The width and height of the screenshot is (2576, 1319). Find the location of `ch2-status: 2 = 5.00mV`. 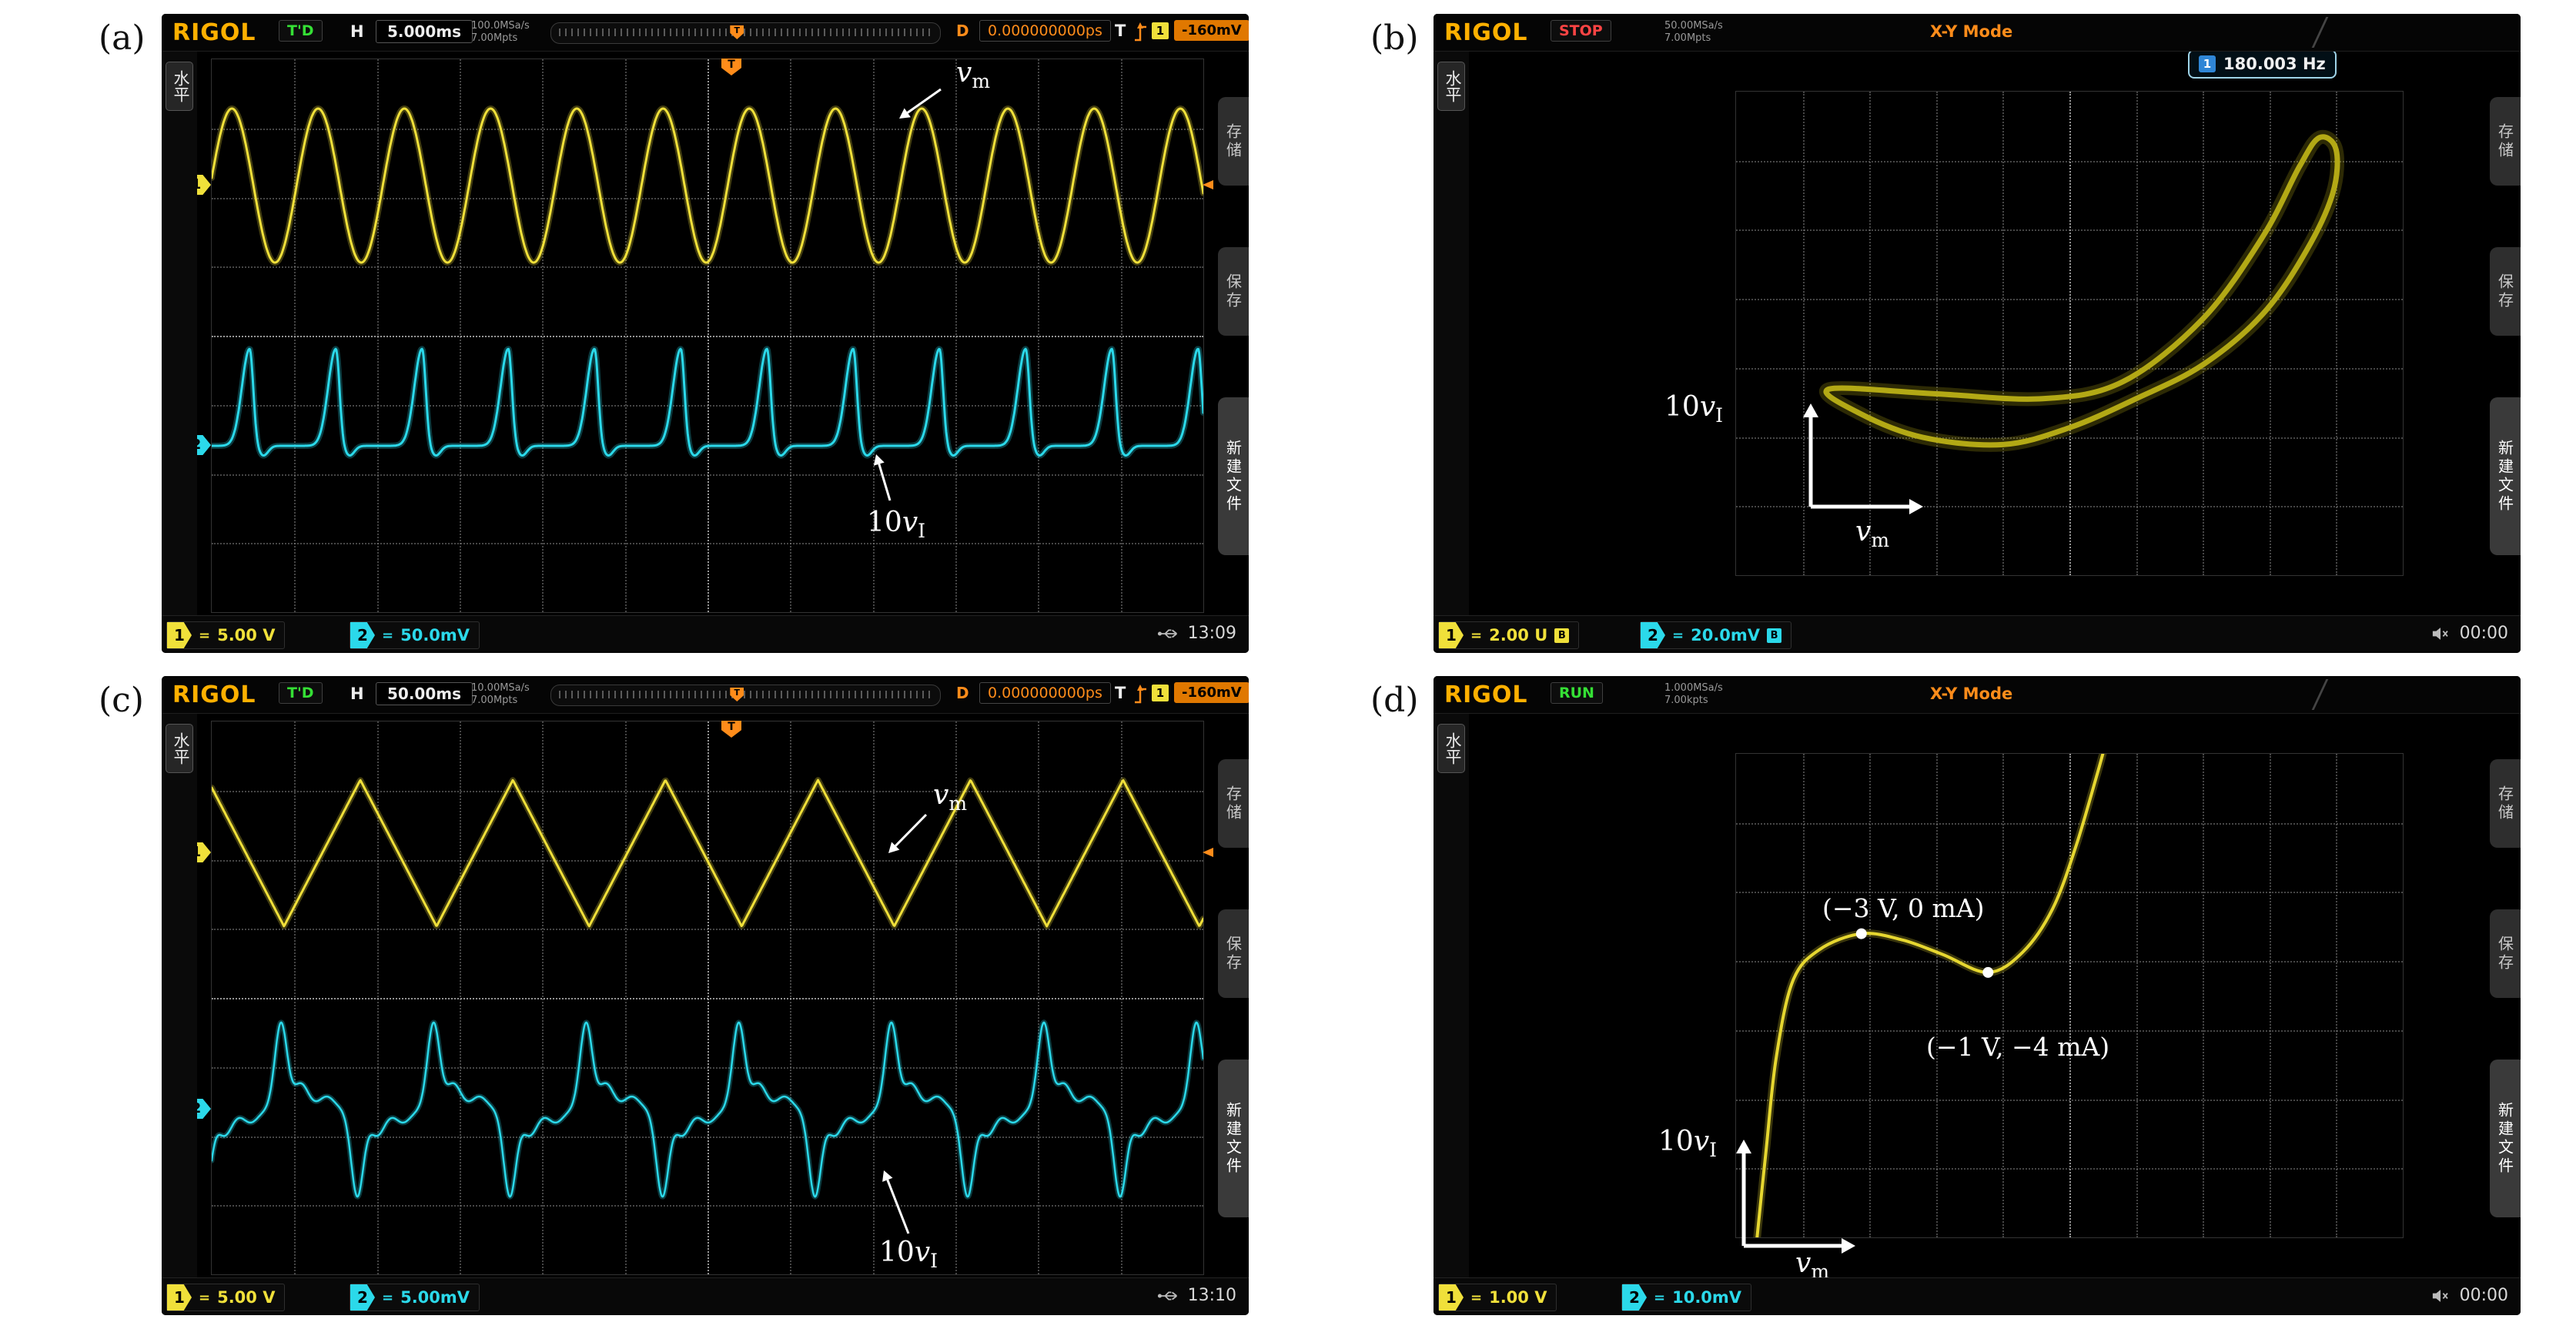

ch2-status: 2 = 5.00mV is located at coordinates (415, 1297).